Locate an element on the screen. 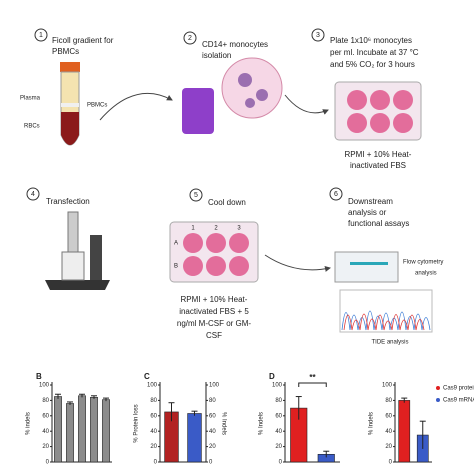 Image resolution: width=474 pixels, height=474 pixels. y2-tick-label: 100 is located at coordinates (214, 386).